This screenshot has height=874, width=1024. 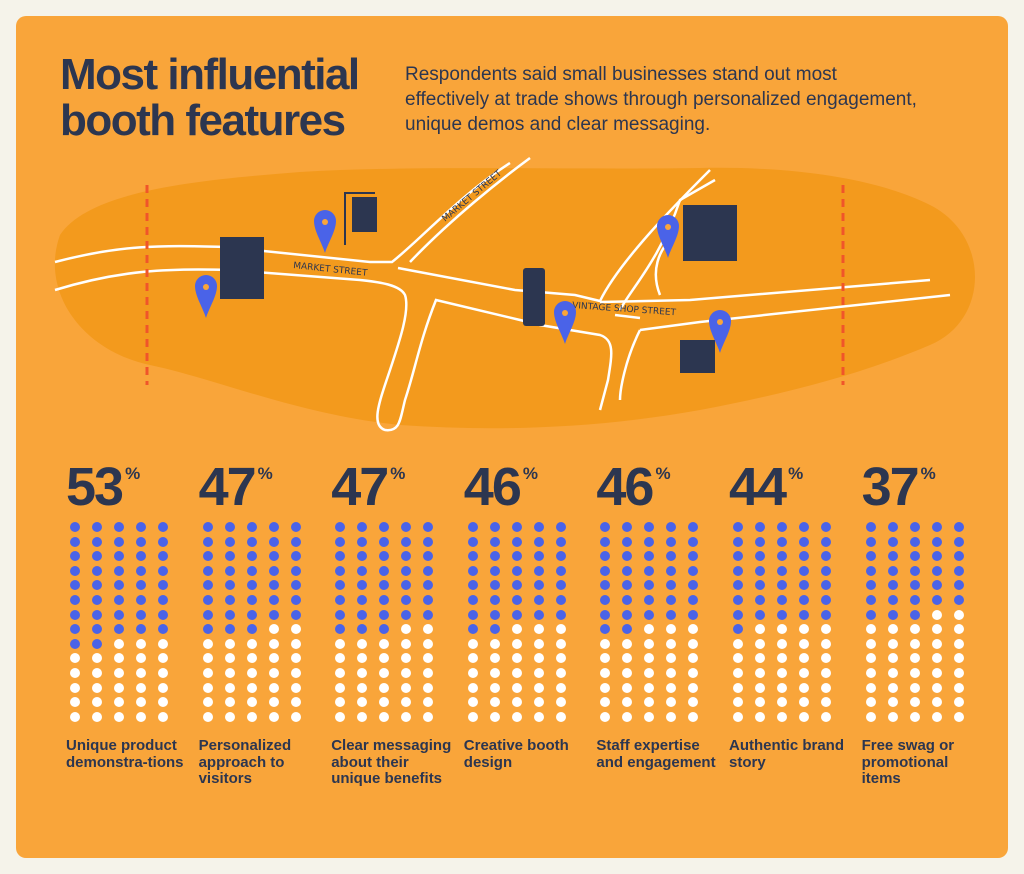 I want to click on pins, so click(x=463, y=281).